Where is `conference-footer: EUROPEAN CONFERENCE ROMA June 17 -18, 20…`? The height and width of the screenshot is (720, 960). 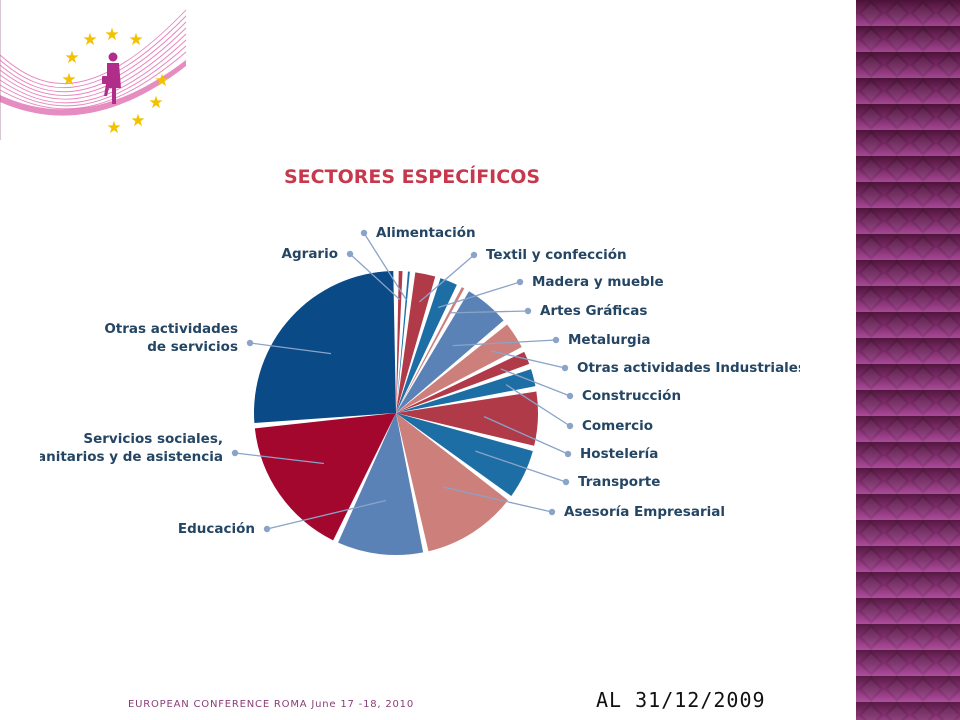
conference-footer: EUROPEAN CONFERENCE ROMA June 17 -18, 20… is located at coordinates (271, 704).